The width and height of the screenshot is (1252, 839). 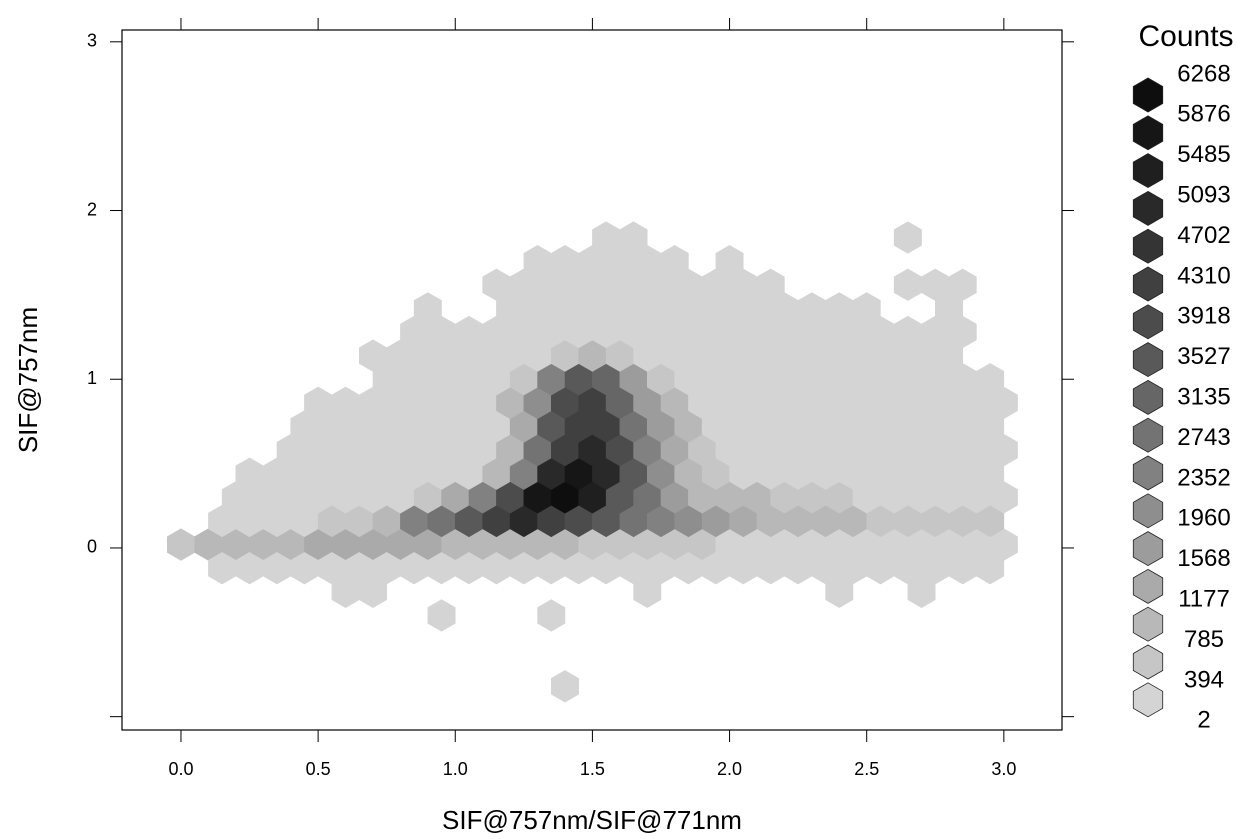 What do you see at coordinates (1203, 397) in the screenshot?
I see `legend-label: 3135` at bounding box center [1203, 397].